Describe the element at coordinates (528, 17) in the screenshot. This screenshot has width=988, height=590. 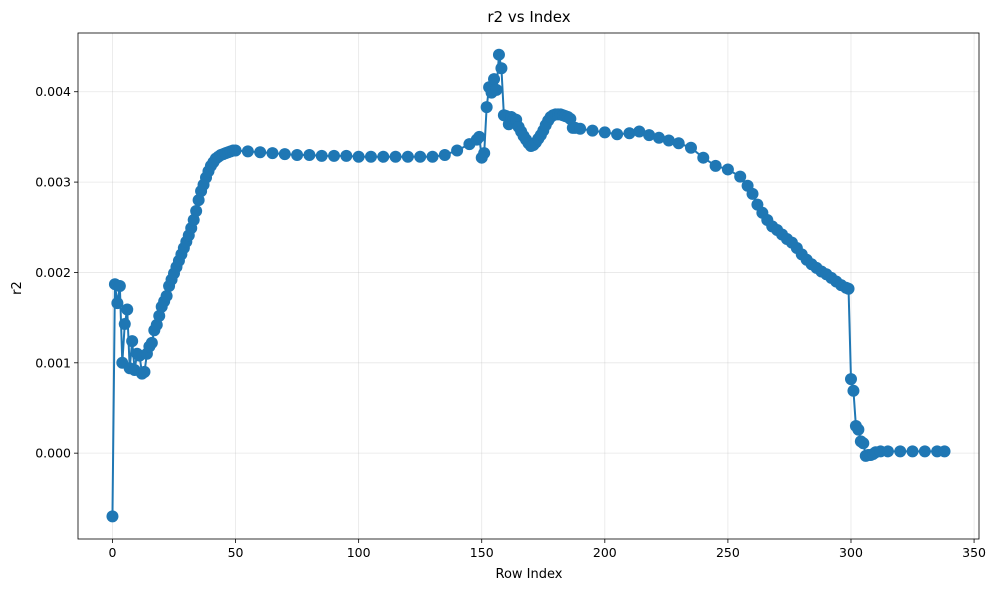
I see `chart-title: r2 vs Index` at that location.